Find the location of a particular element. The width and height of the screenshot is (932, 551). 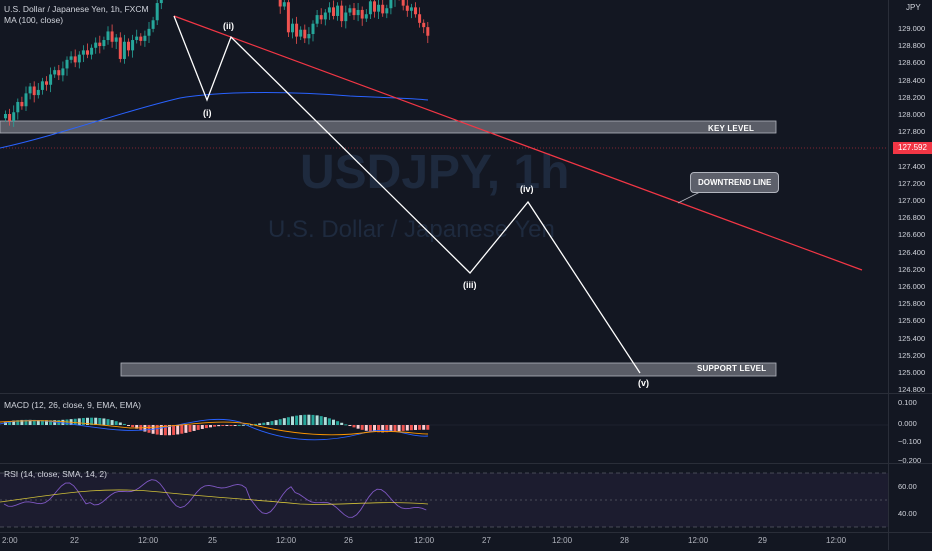

time-tick: 27 is located at coordinates (486, 540).